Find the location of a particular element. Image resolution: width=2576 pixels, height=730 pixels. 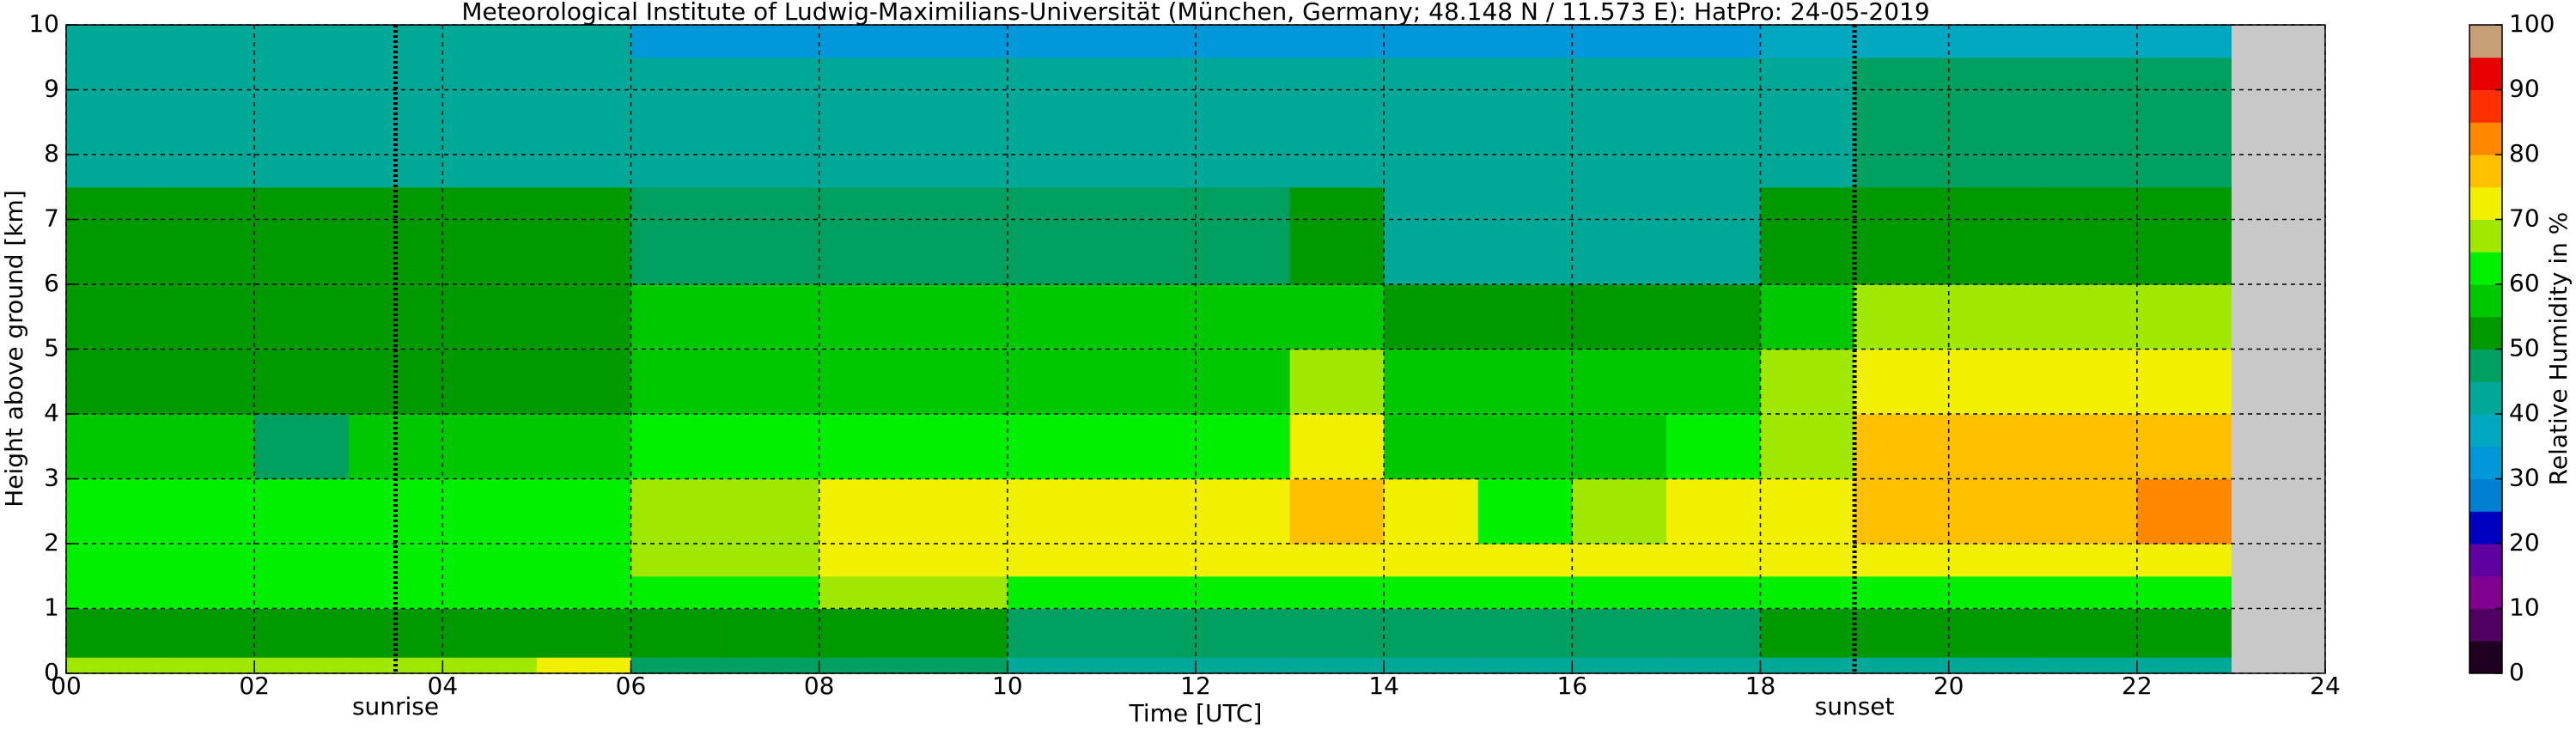

colorbar-tick-label: 10 is located at coordinates (2524, 607).